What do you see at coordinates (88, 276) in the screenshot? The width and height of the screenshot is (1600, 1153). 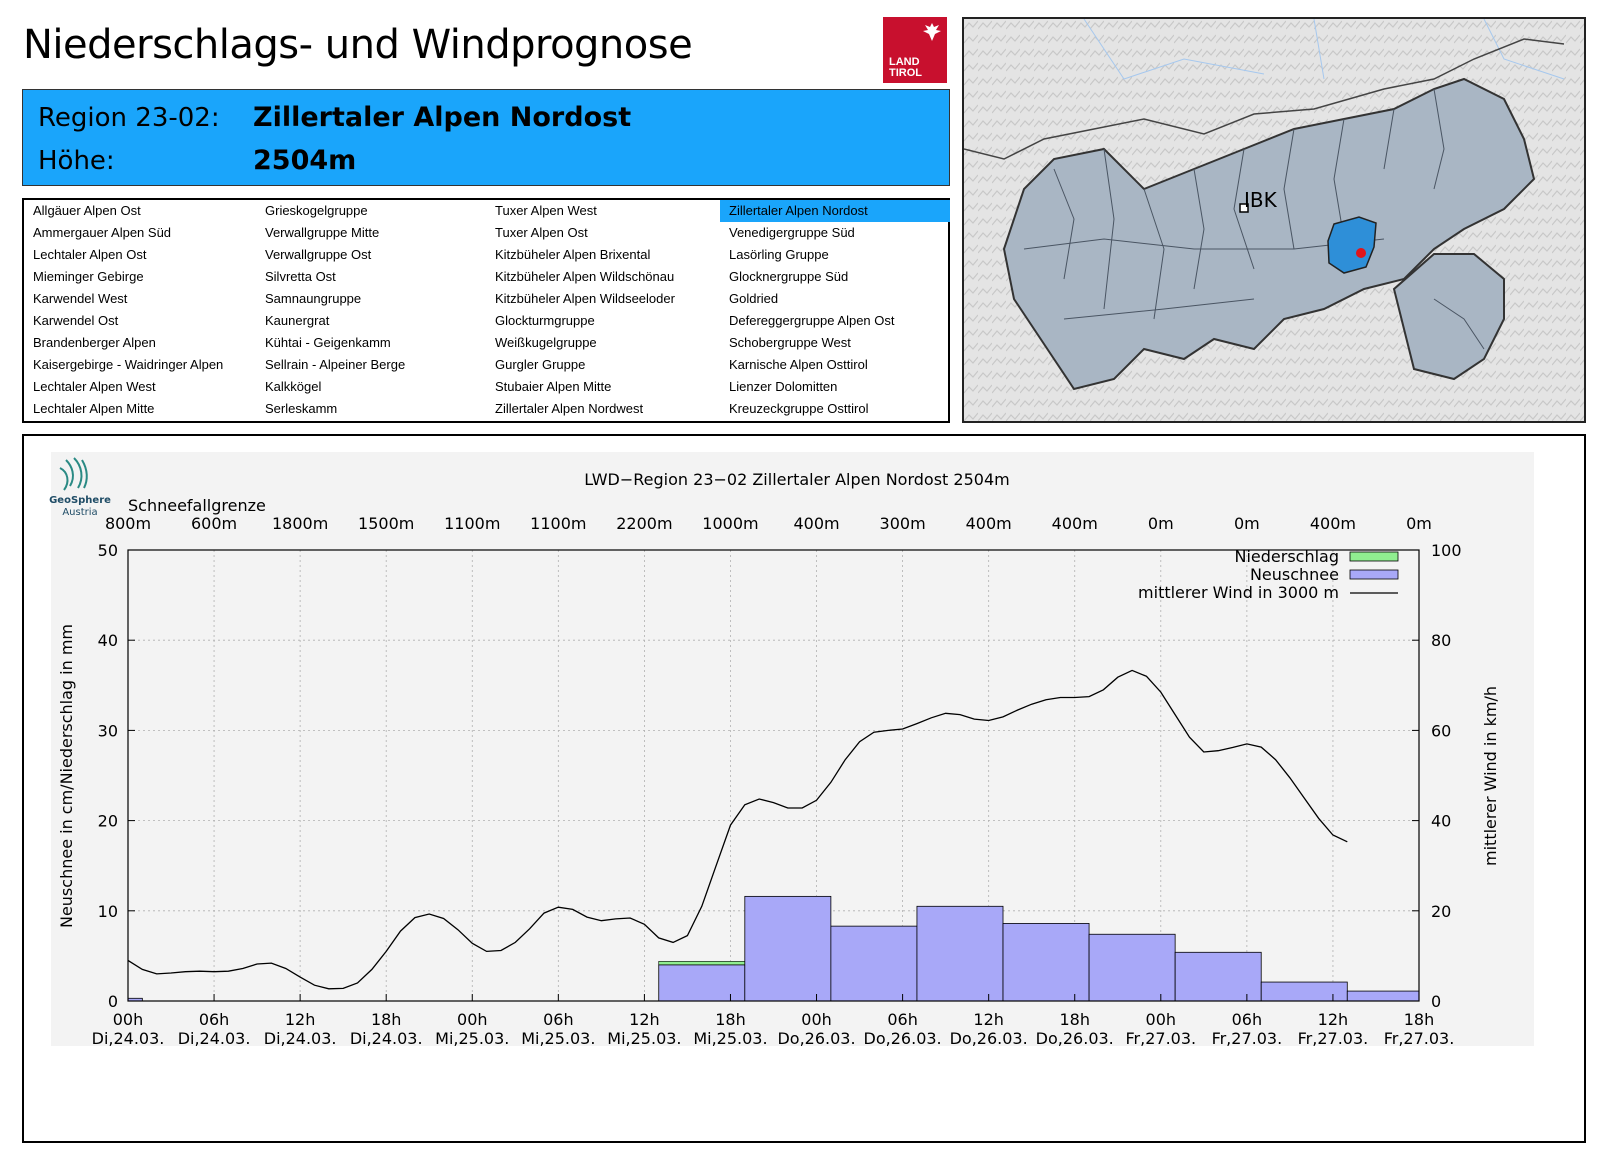 I see `region-list-item: Mieminger Gebirge` at bounding box center [88, 276].